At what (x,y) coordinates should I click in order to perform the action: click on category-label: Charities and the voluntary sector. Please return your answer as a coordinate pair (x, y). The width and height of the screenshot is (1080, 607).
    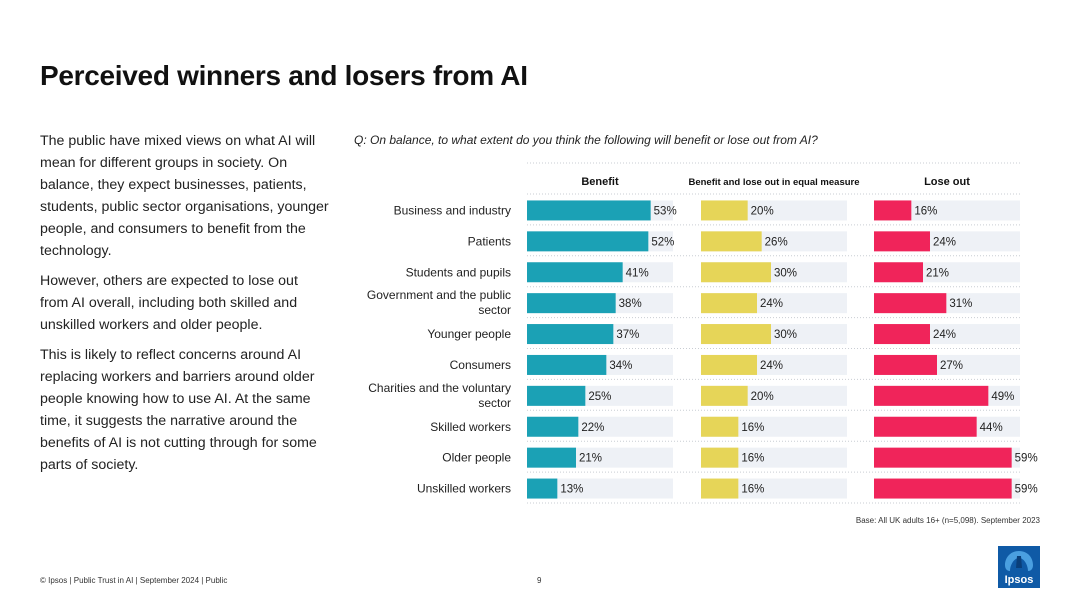
    Looking at the image, I should click on (439, 395).